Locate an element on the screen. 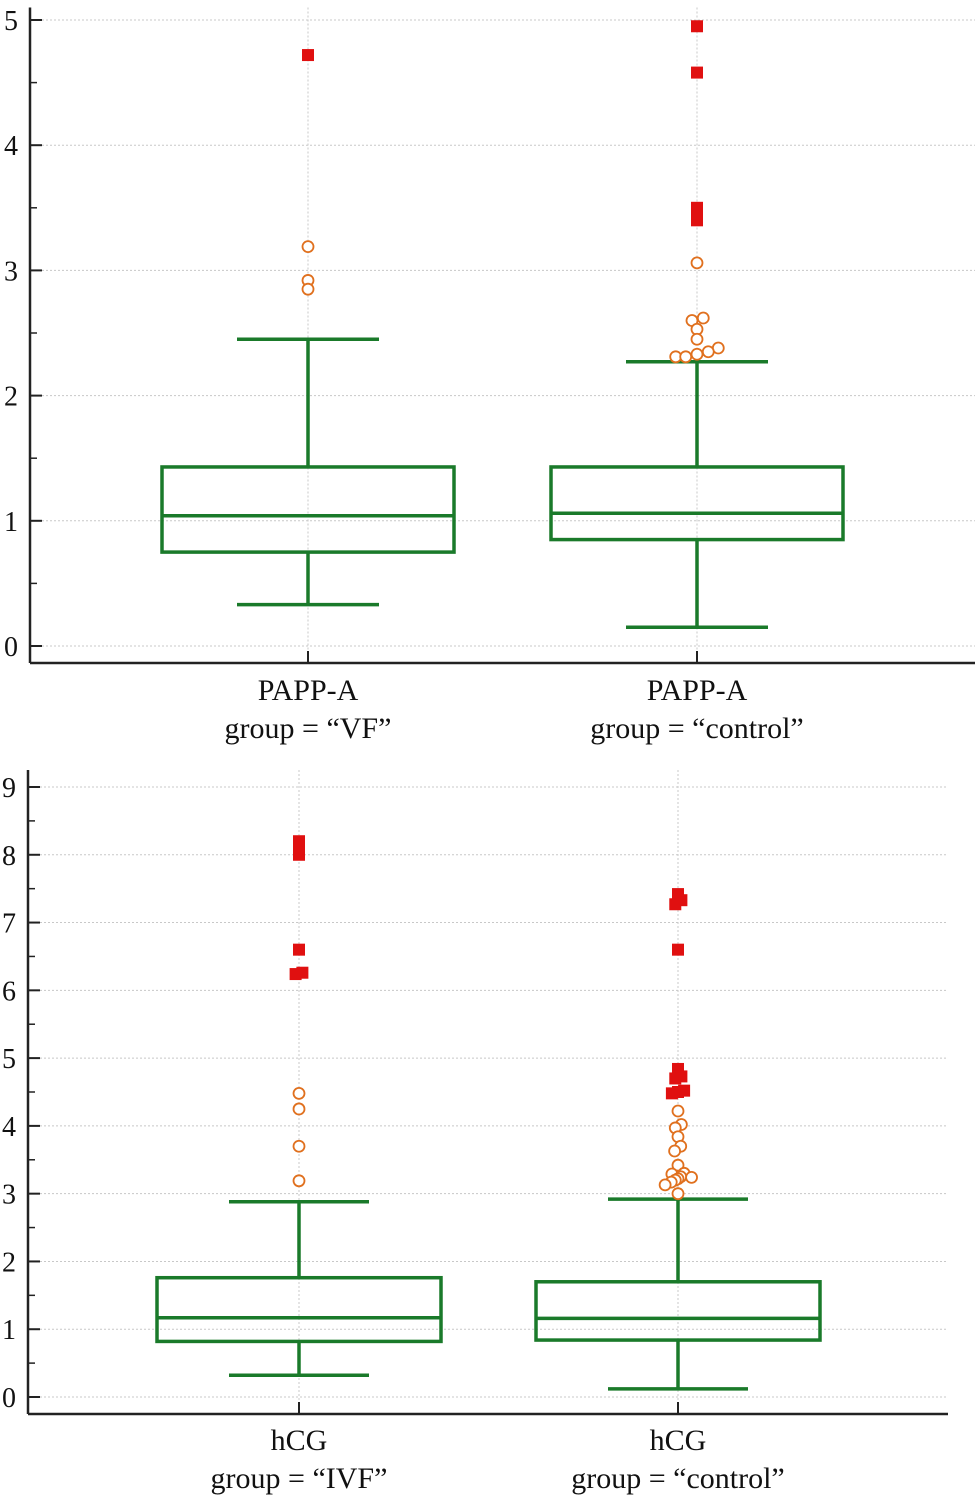 The width and height of the screenshot is (976, 1498). category-label-group: group = “IVF” is located at coordinates (299, 1478).